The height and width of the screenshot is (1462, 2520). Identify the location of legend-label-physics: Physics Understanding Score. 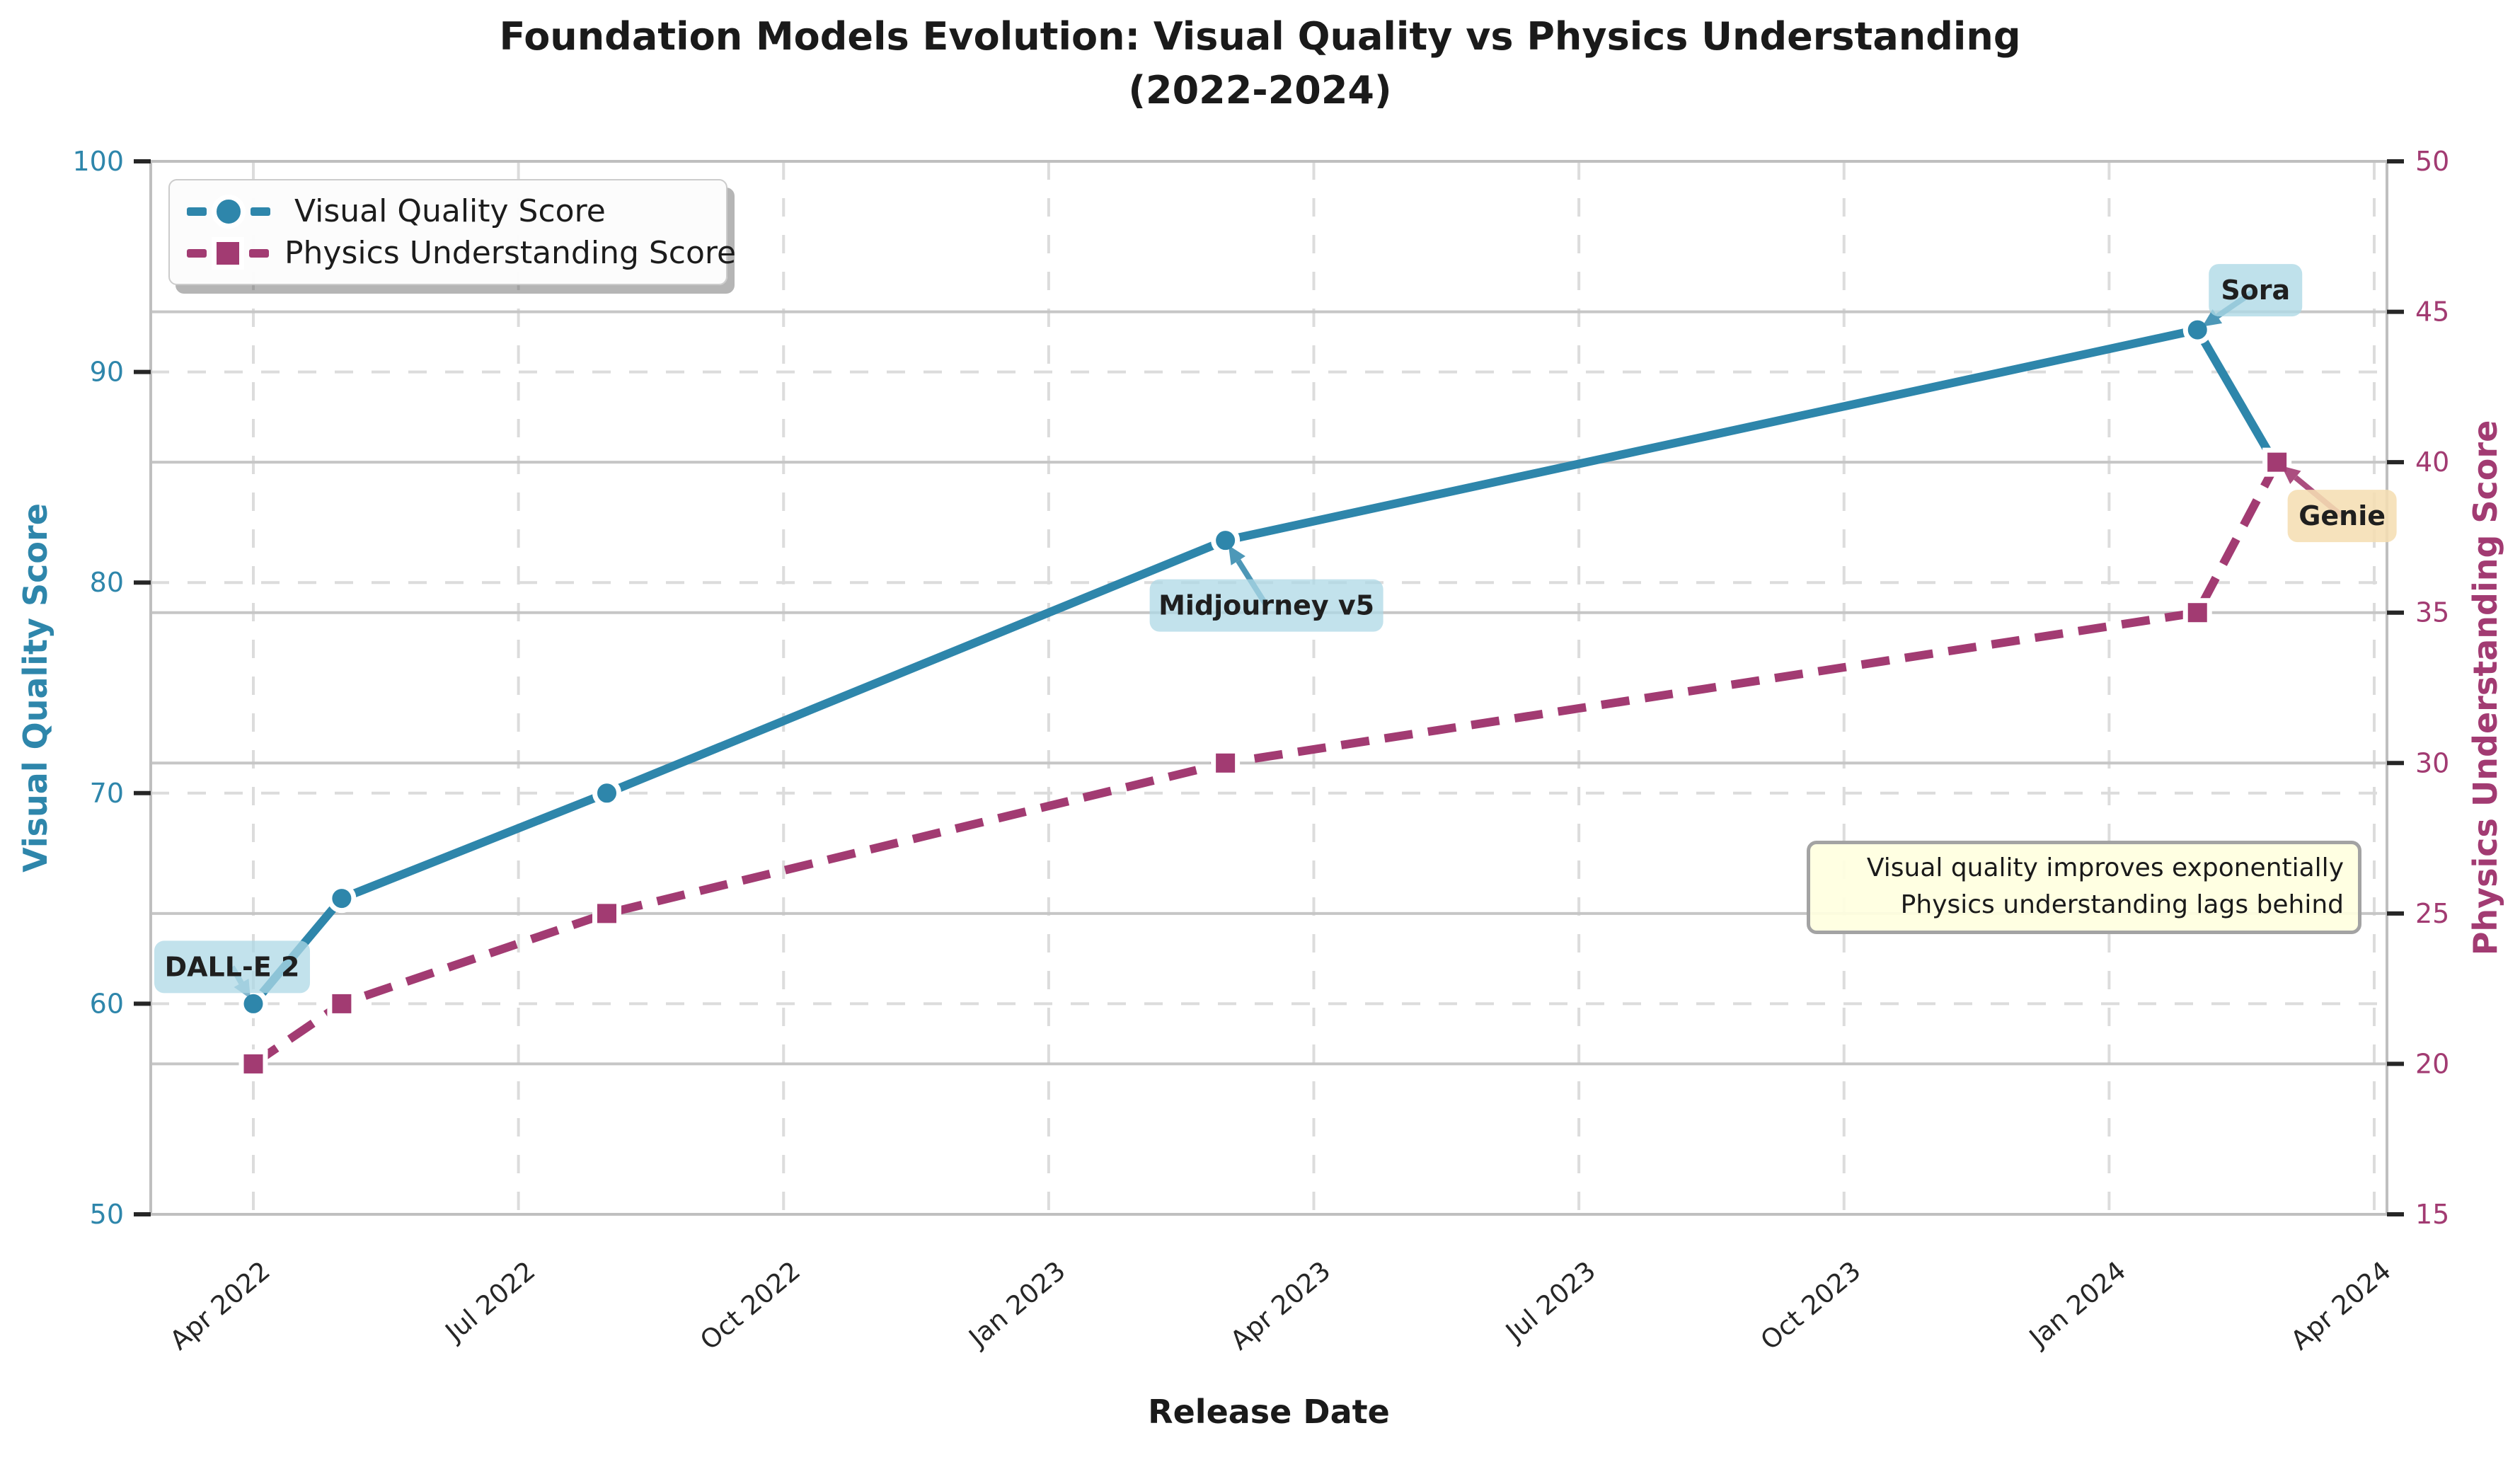
(511, 253).